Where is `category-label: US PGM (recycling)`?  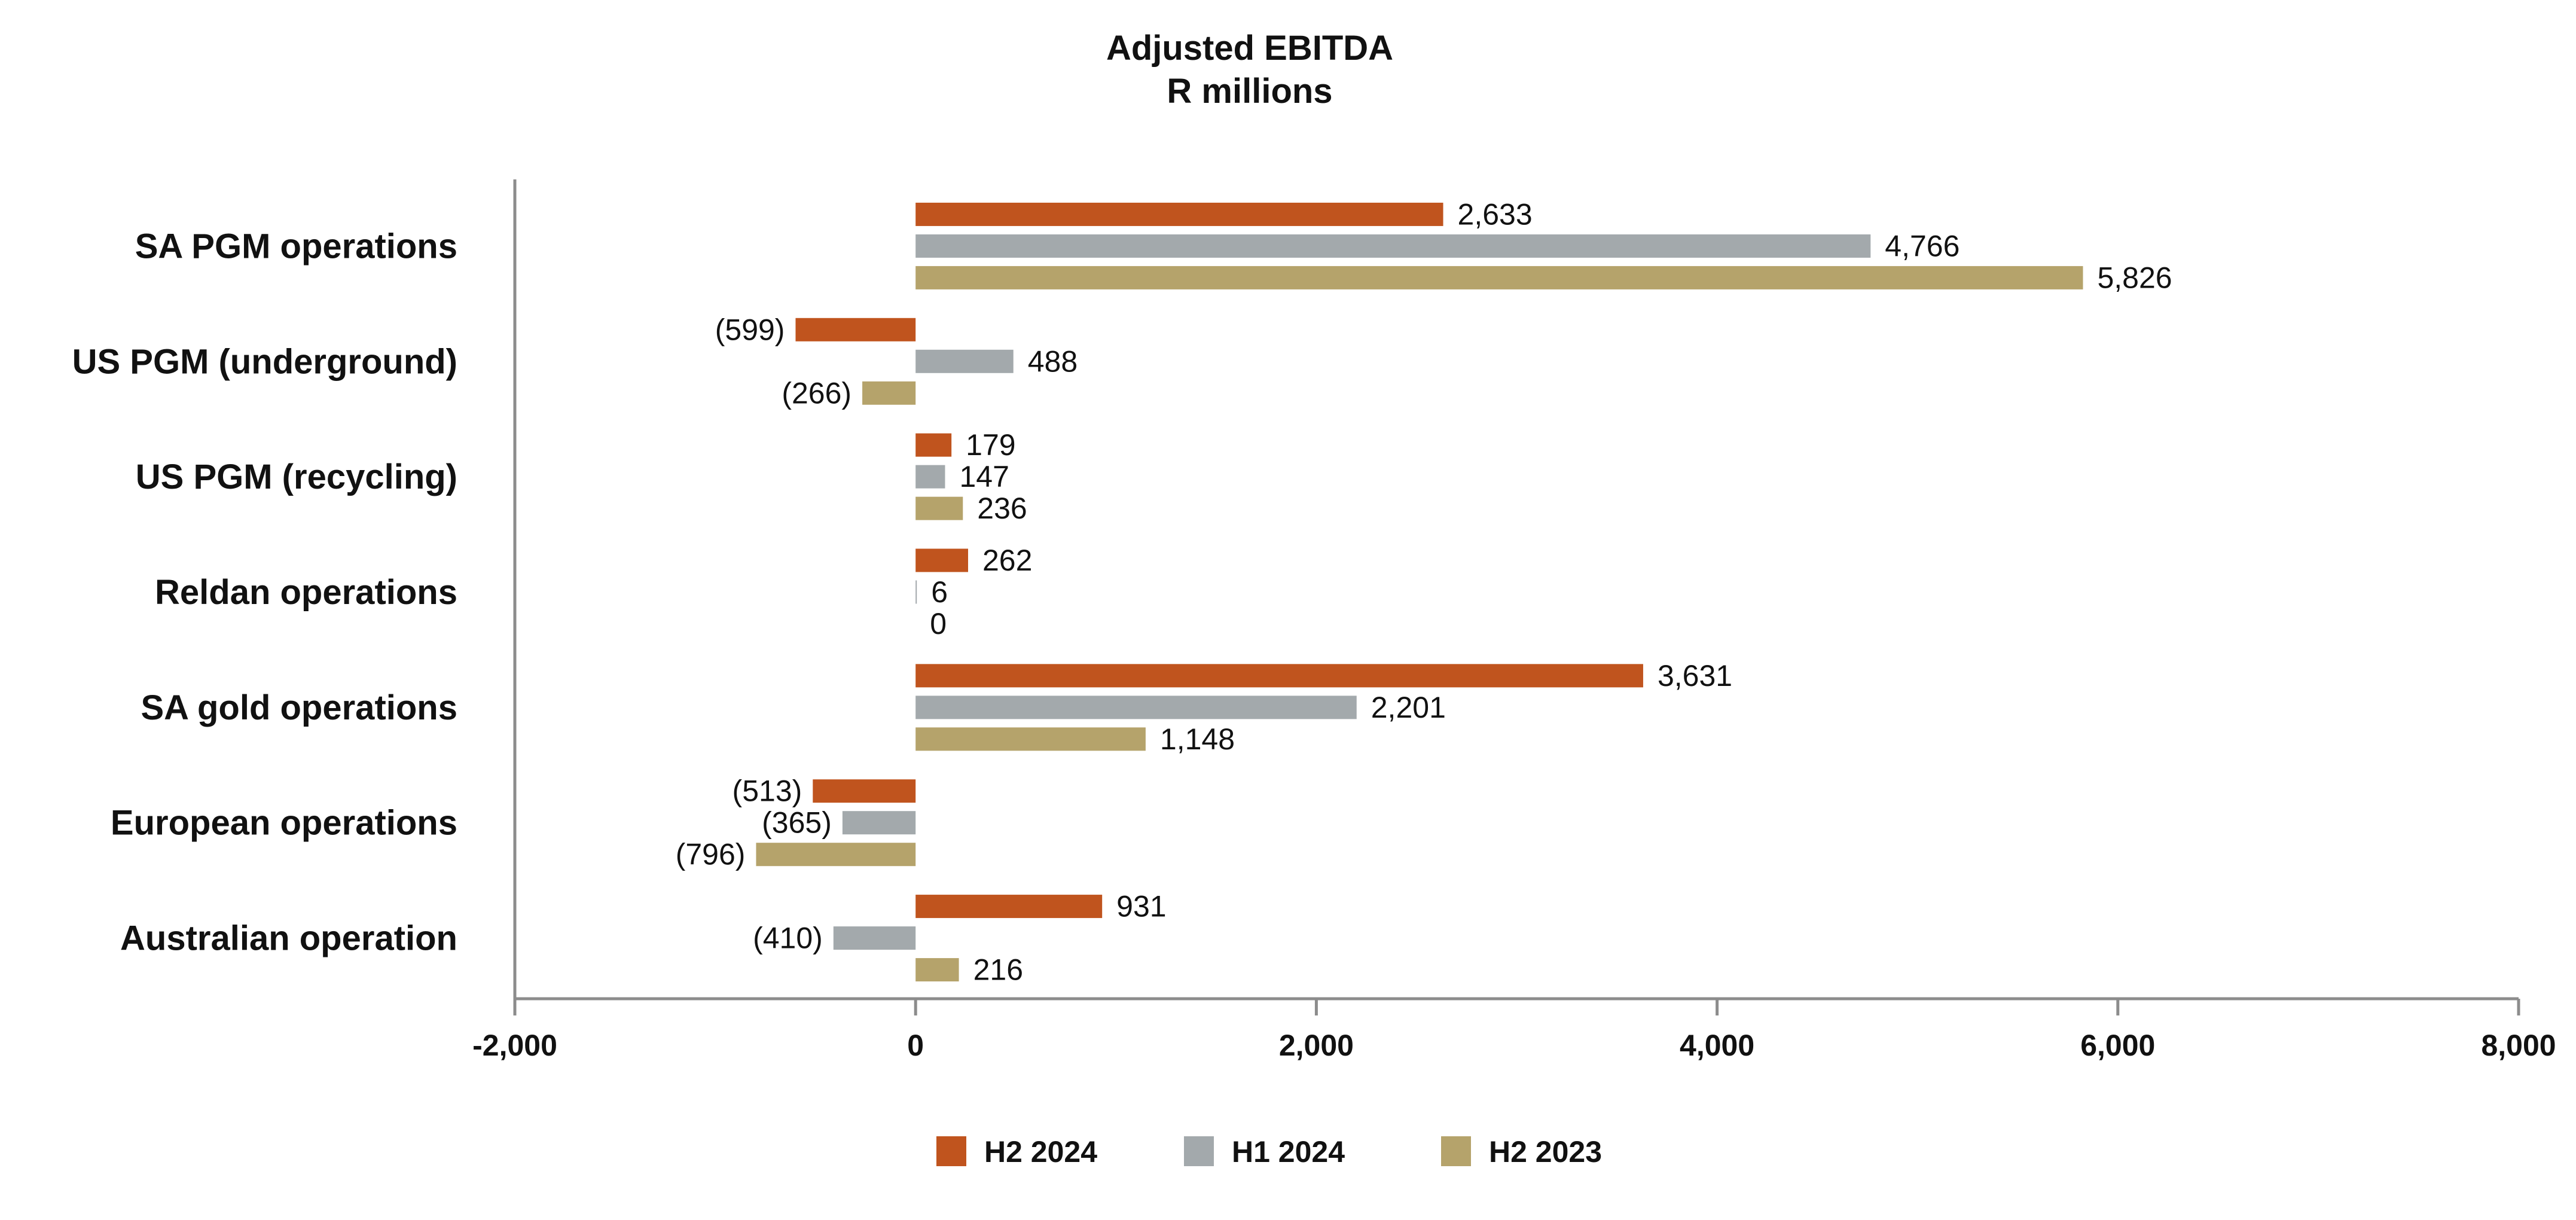
category-label: US PGM (recycling) is located at coordinates (296, 477).